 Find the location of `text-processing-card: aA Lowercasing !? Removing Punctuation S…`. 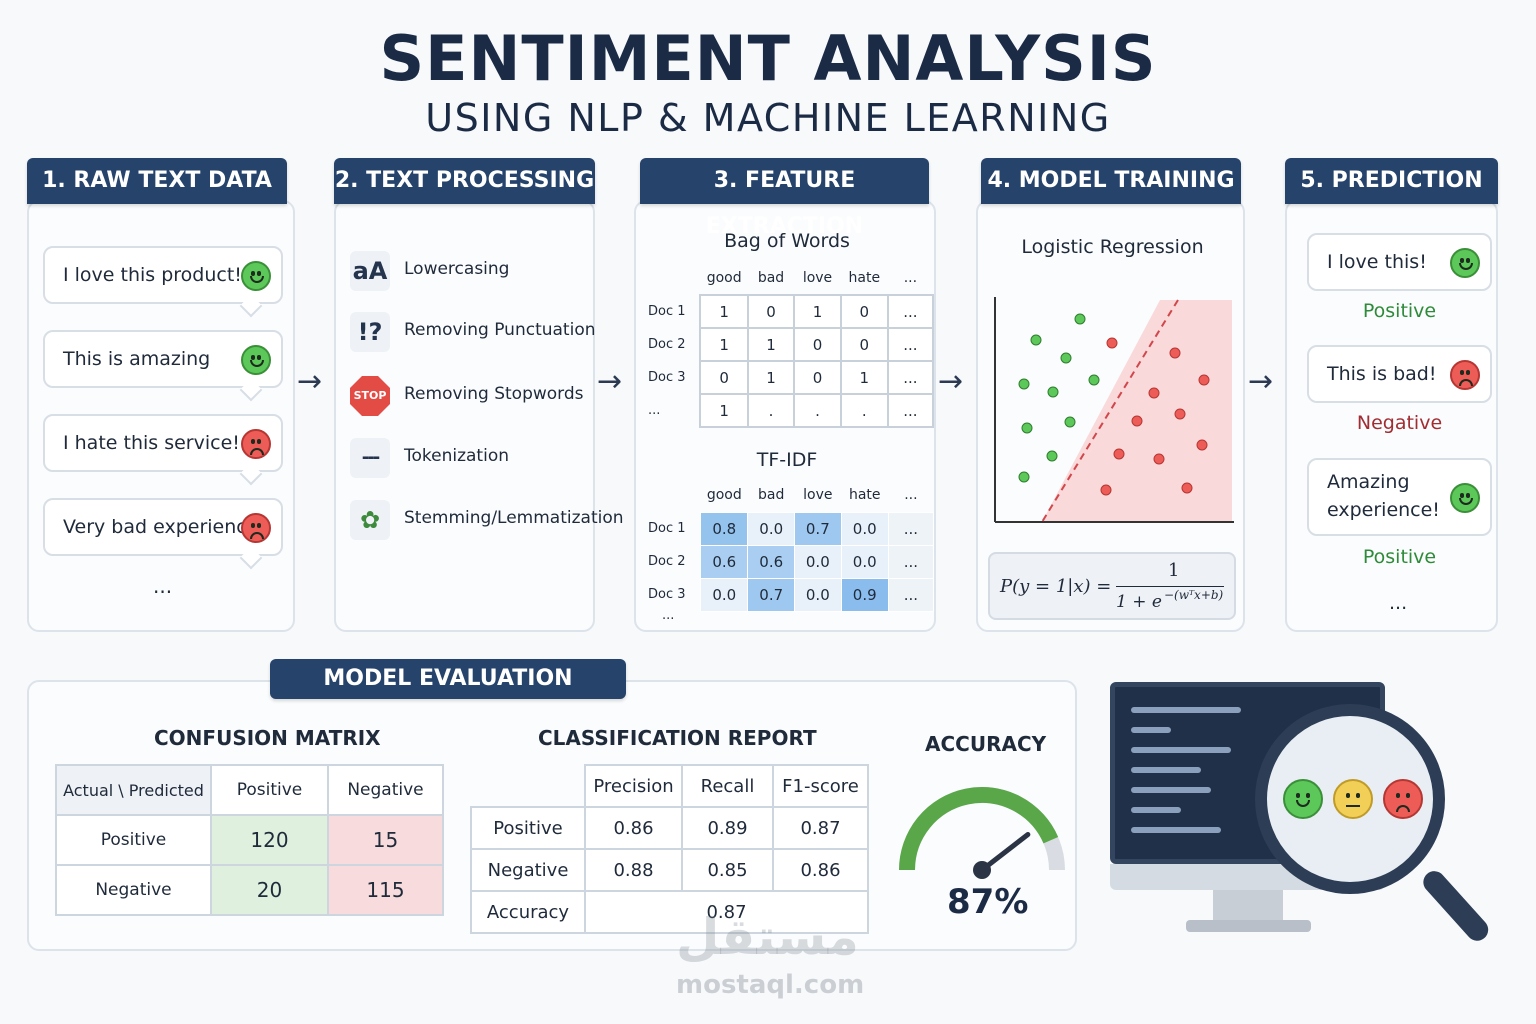

text-processing-card: aA Lowercasing !? Removing Punctuation S… is located at coordinates (479, 416).